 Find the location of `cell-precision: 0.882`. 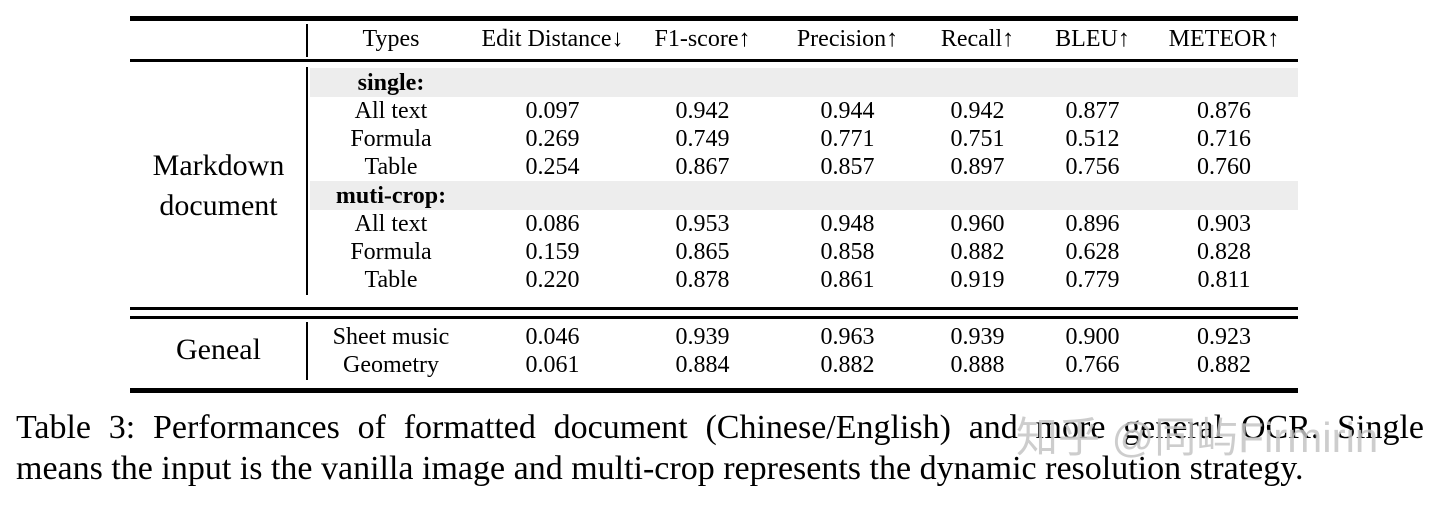

cell-precision: 0.882 is located at coordinates (847, 365).